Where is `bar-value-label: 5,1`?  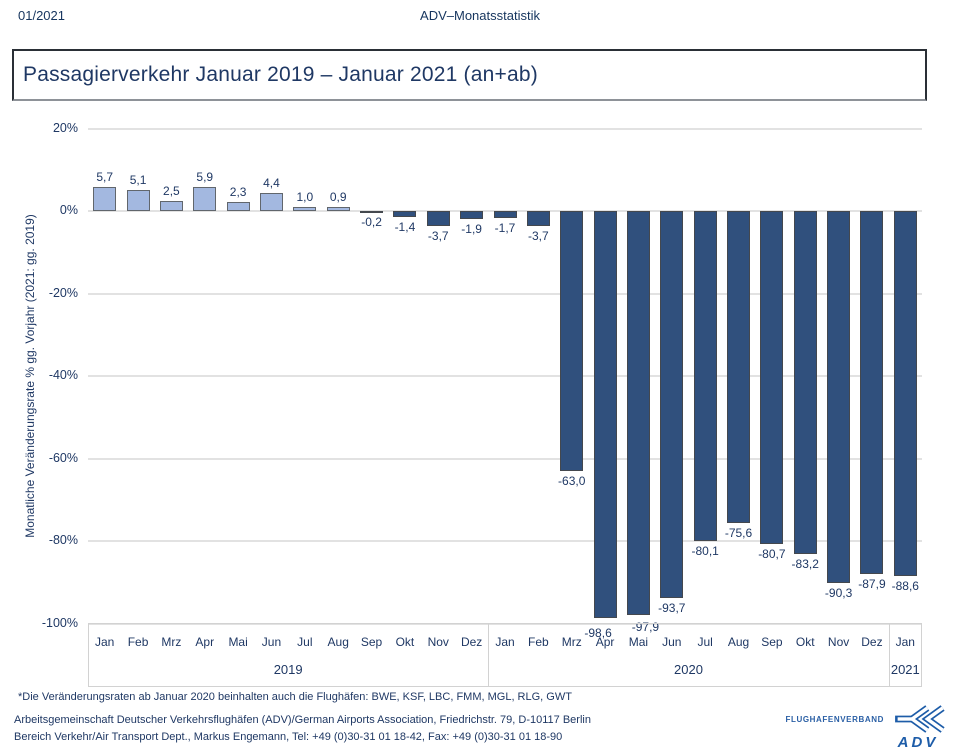 bar-value-label: 5,1 is located at coordinates (138, 179).